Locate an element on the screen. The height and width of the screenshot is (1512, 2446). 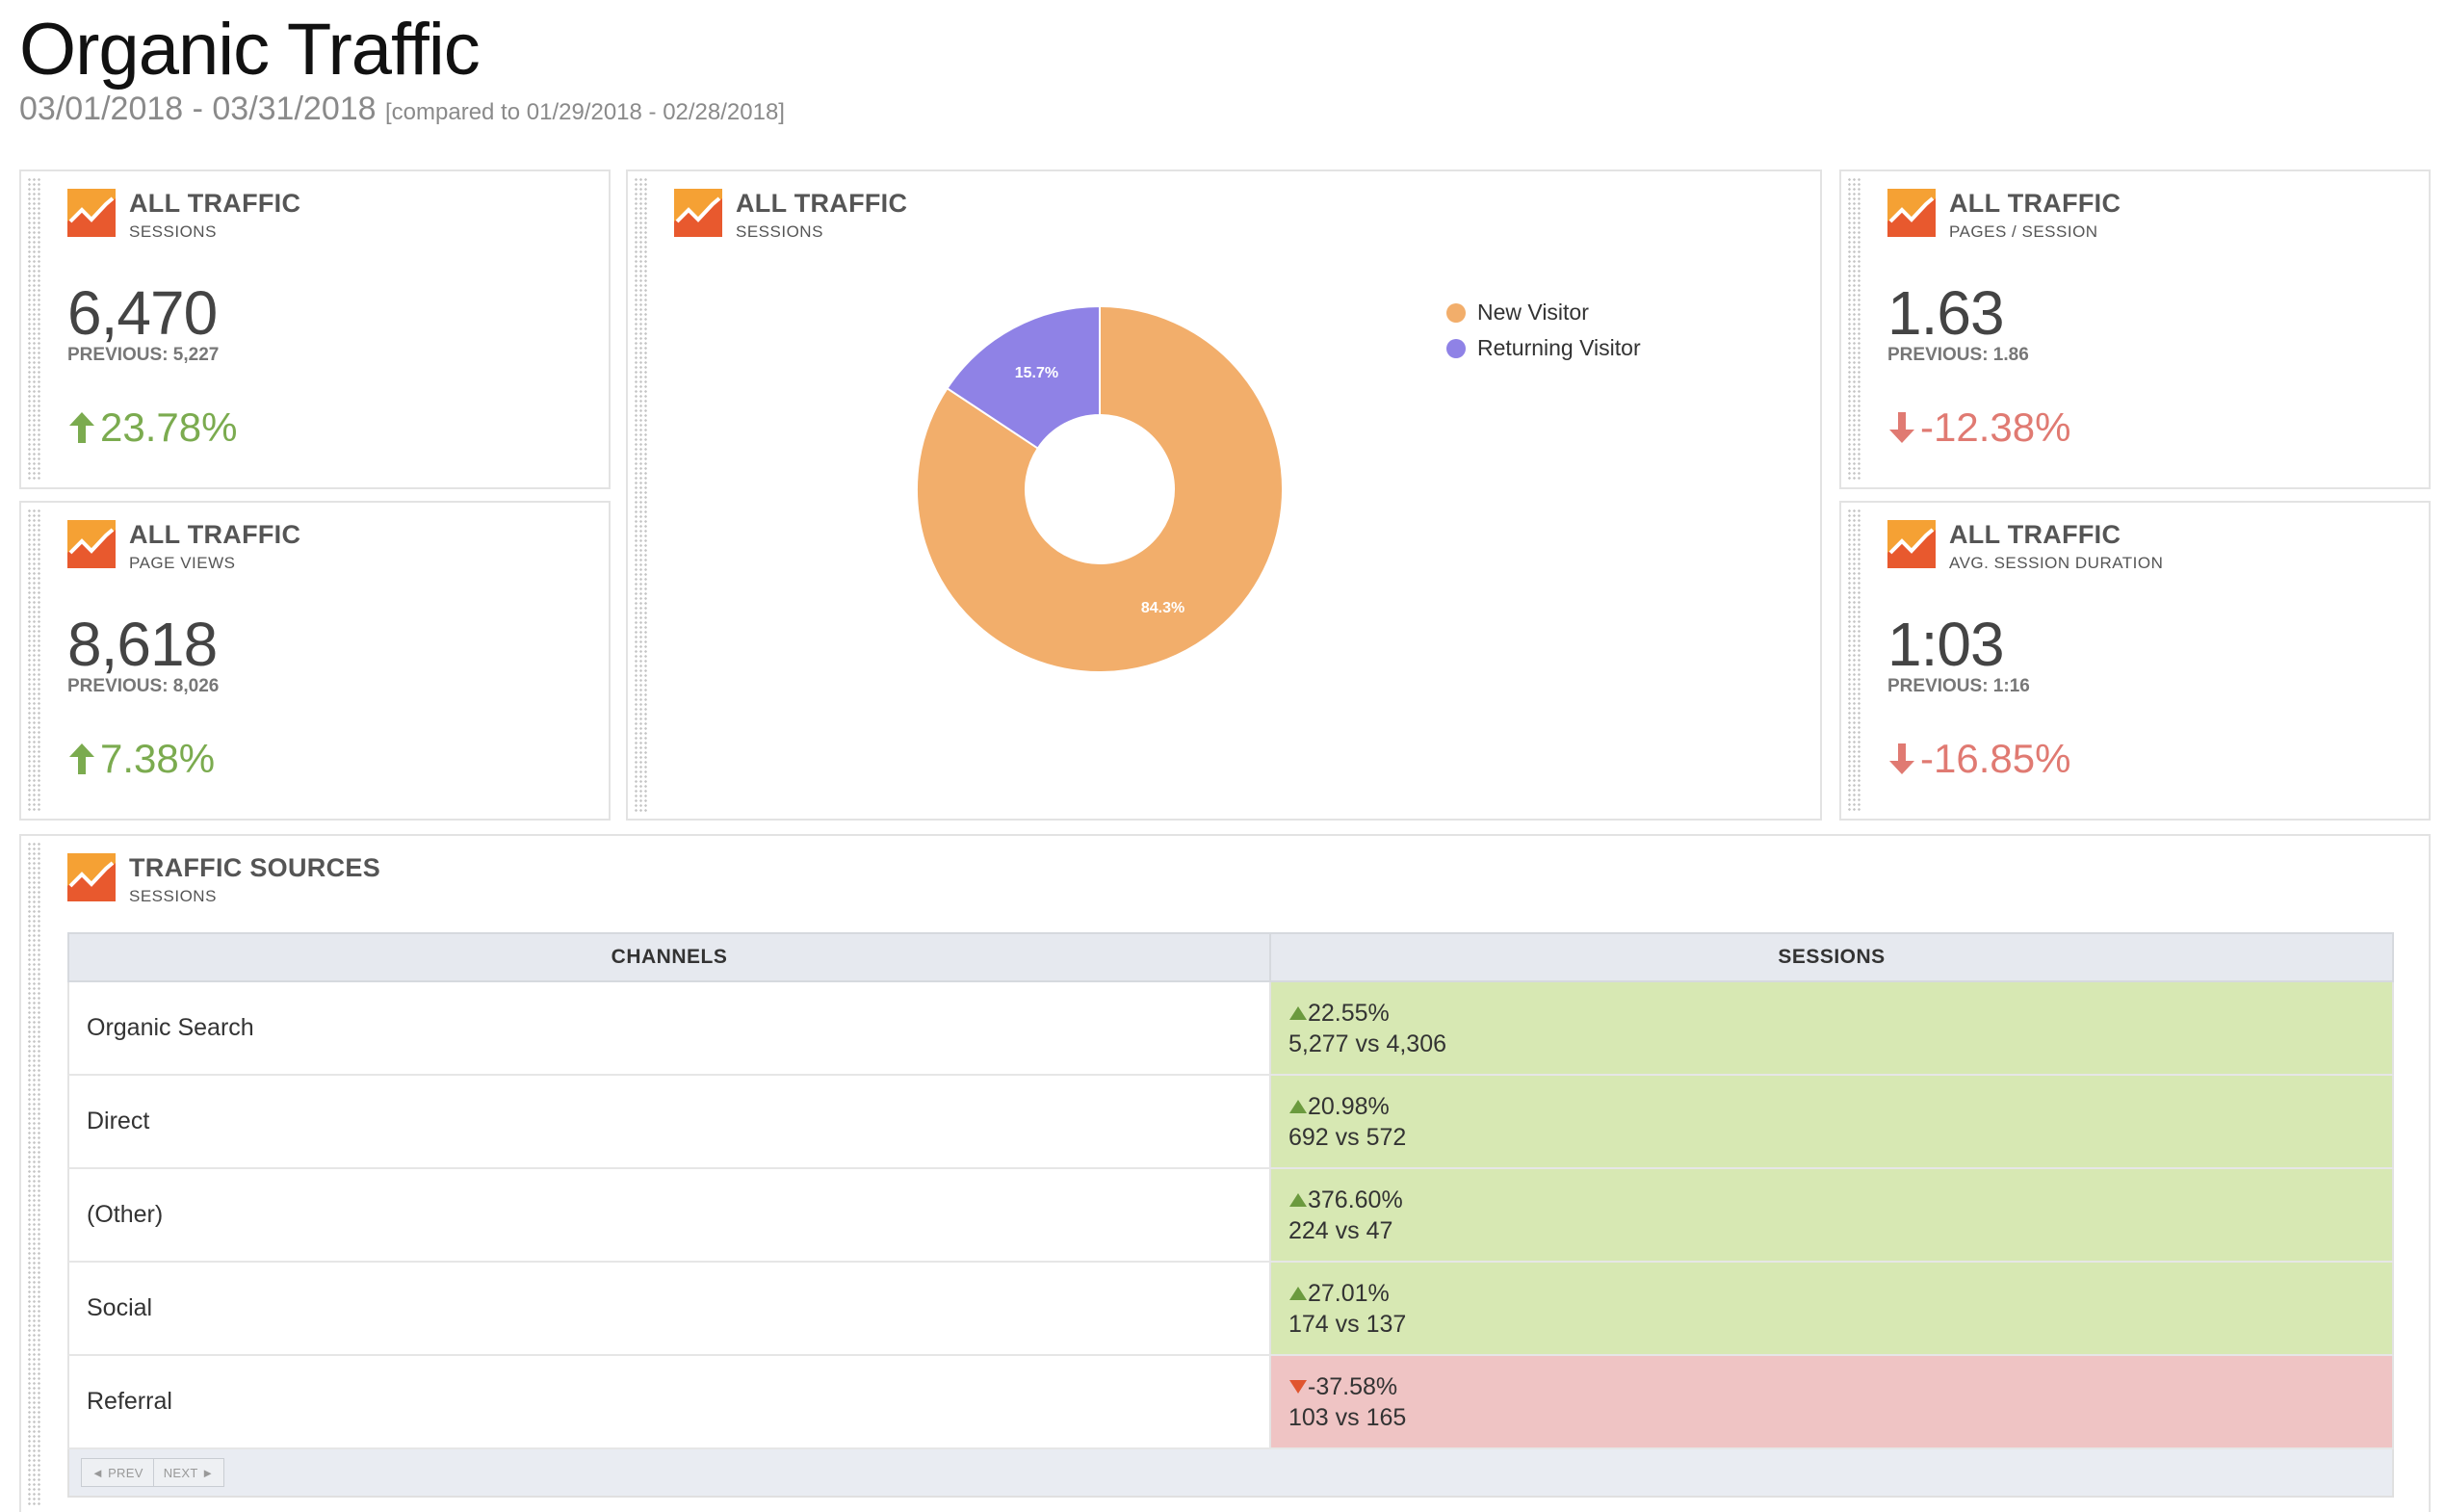
sessions-cell: 22.55% 5,277 vs 4,306 is located at coordinates (1831, 1028).